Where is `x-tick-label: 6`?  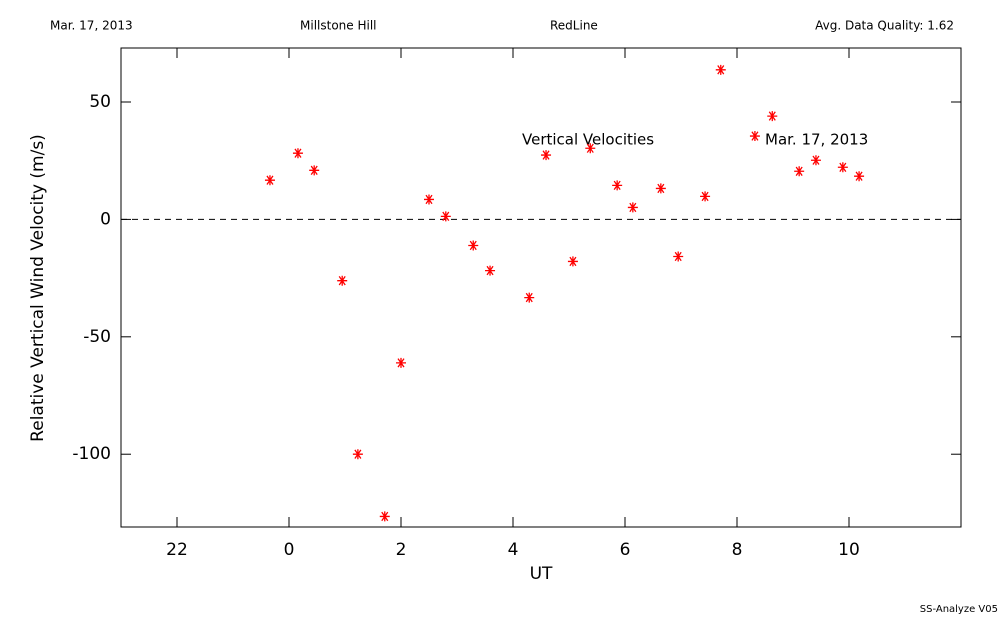
x-tick-label: 6 is located at coordinates (625, 550).